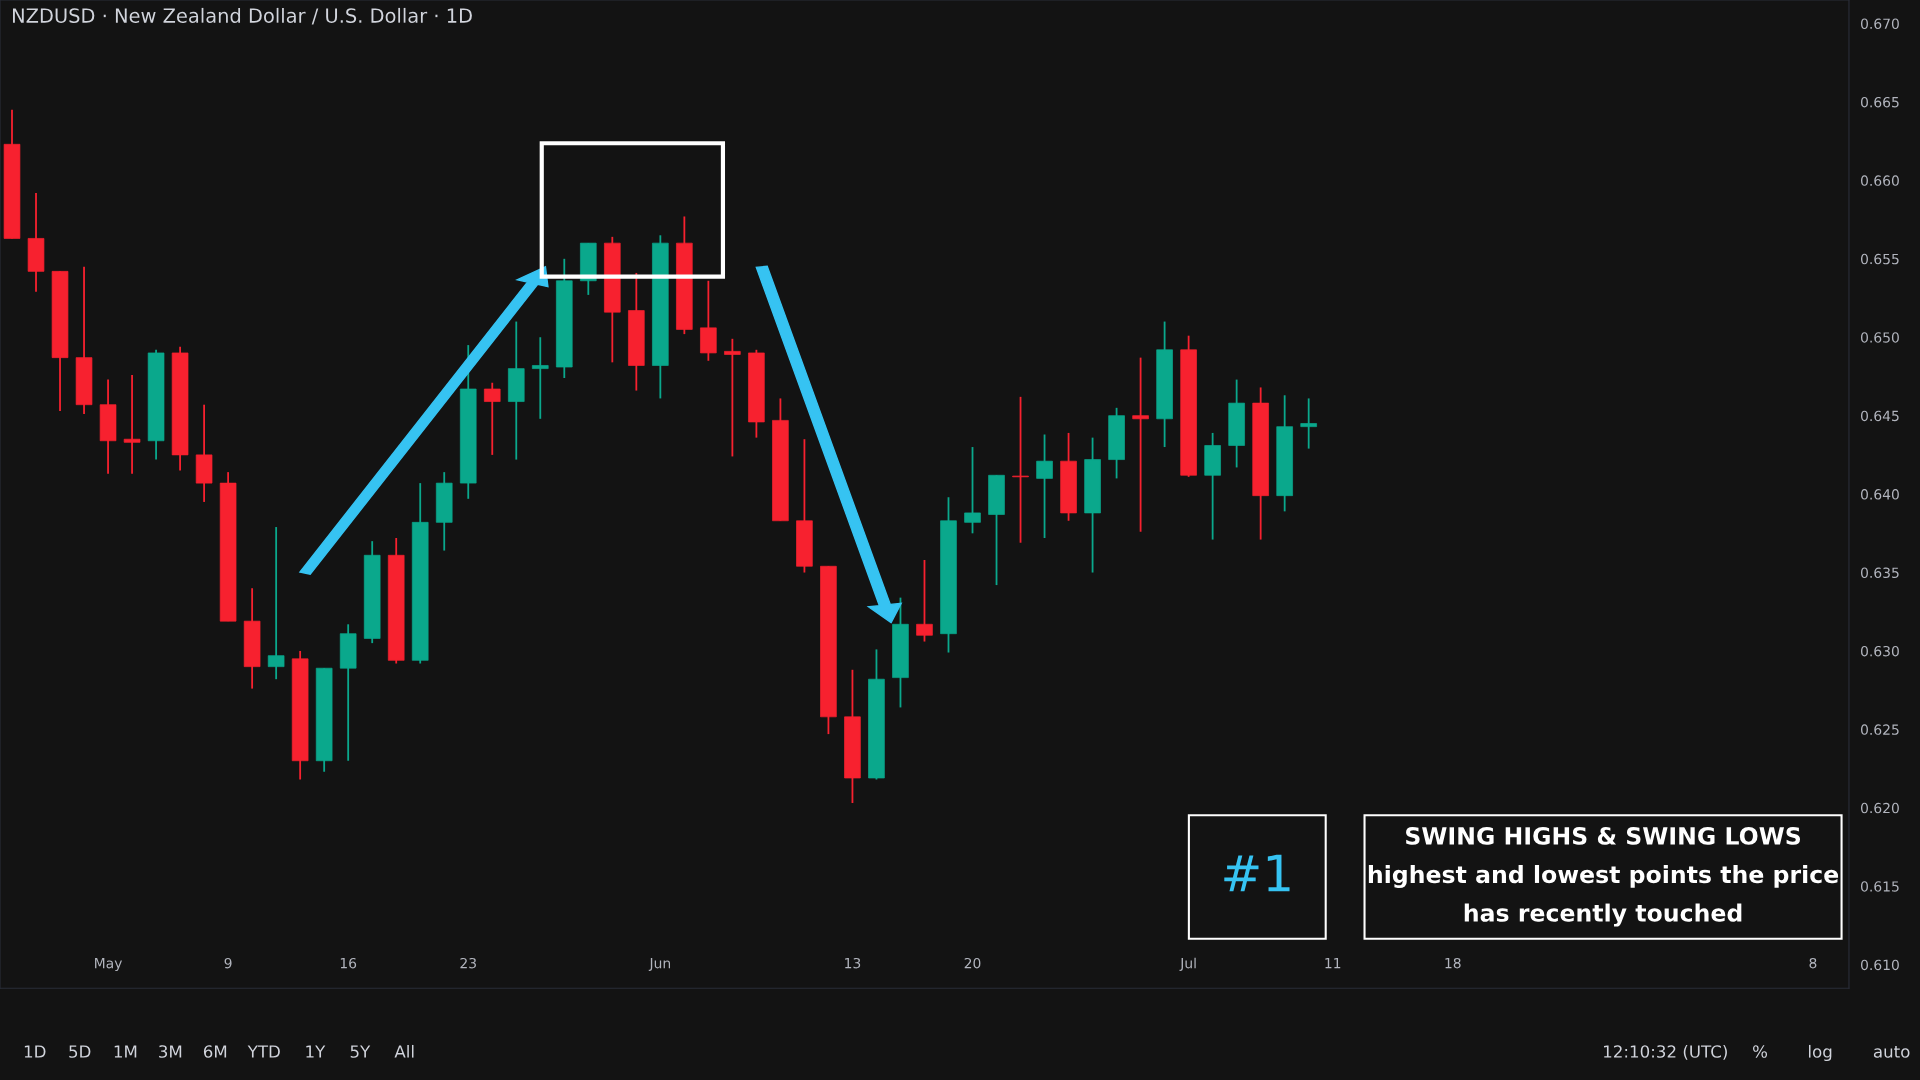  Describe the element at coordinates (316, 1051) in the screenshot. I see `text: 1Y` at that location.